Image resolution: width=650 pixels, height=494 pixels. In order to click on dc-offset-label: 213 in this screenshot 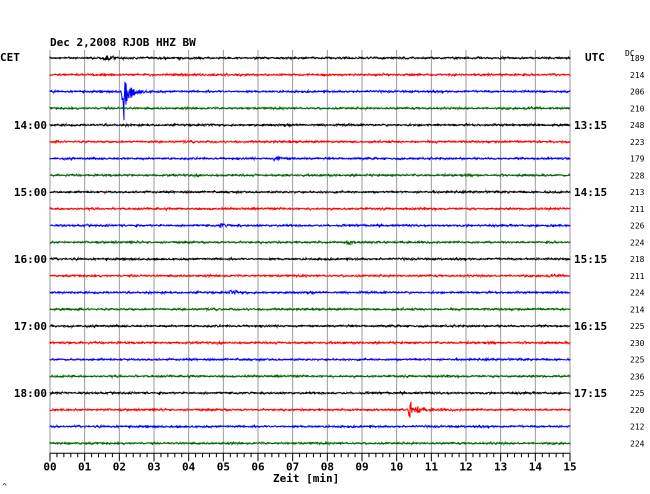, I will do `click(637, 192)`.